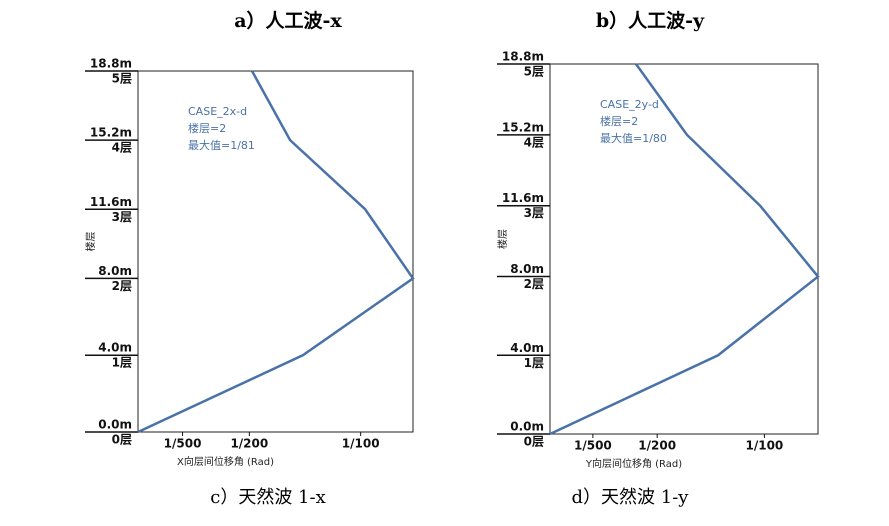 Image resolution: width=889 pixels, height=526 pixels. I want to click on panel-title: a）人工波-x, so click(288, 20).